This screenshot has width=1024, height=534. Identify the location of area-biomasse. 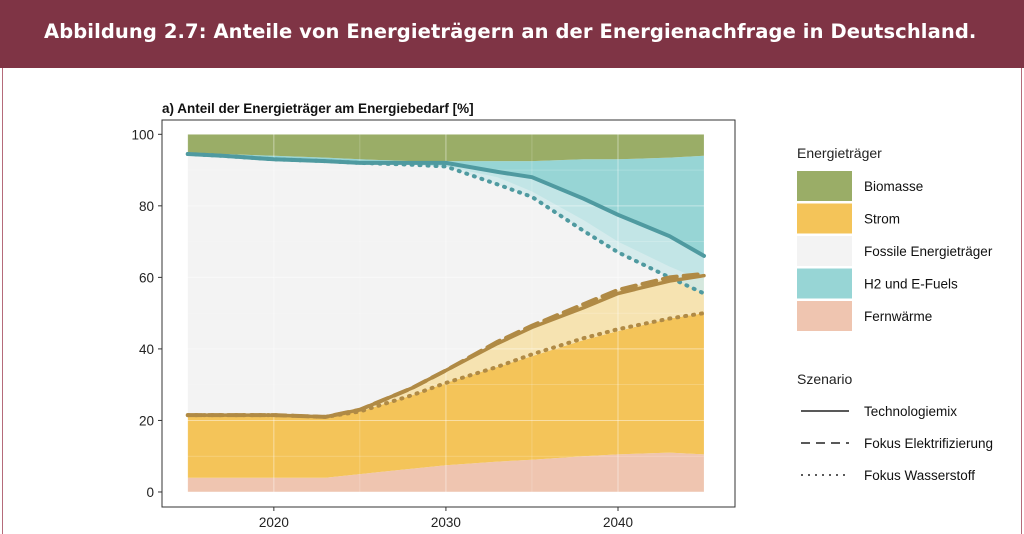
(446, 148).